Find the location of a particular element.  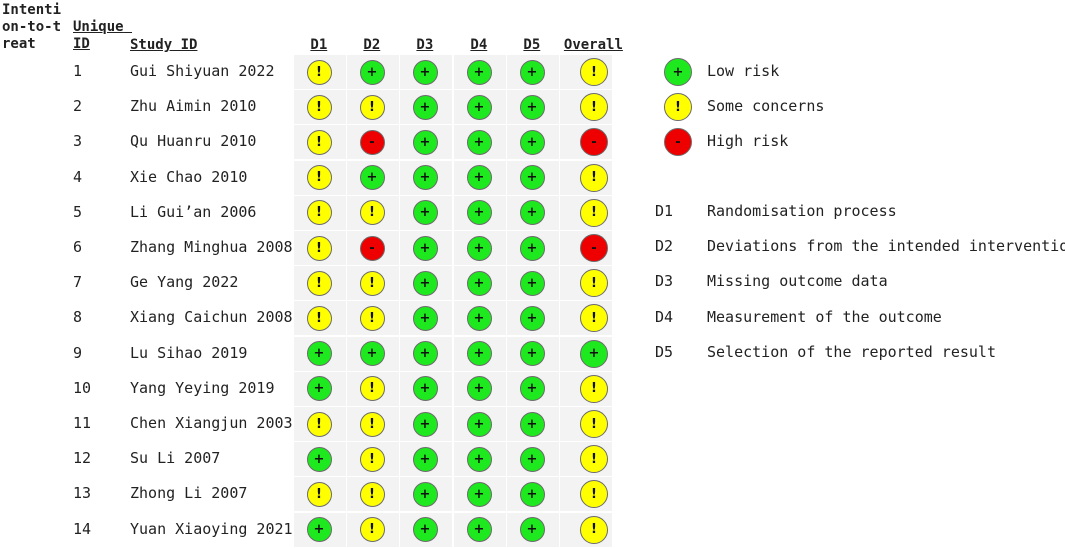

intention-to-treat-label: Intention-to-treat is located at coordinates (32, 27).